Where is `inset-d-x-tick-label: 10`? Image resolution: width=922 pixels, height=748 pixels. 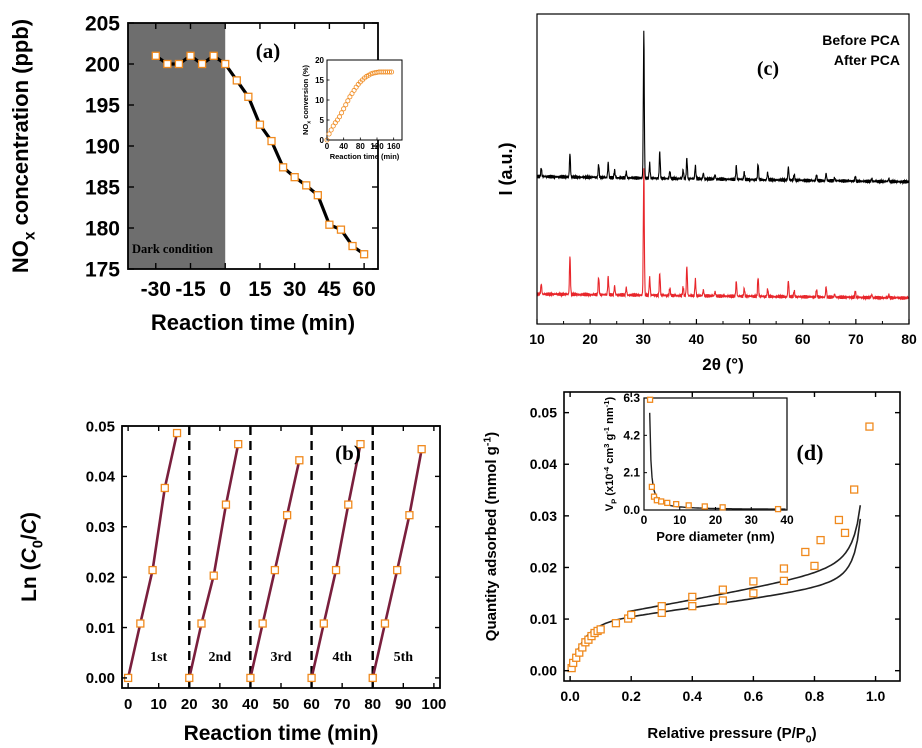 inset-d-x-tick-label: 10 is located at coordinates (680, 520).